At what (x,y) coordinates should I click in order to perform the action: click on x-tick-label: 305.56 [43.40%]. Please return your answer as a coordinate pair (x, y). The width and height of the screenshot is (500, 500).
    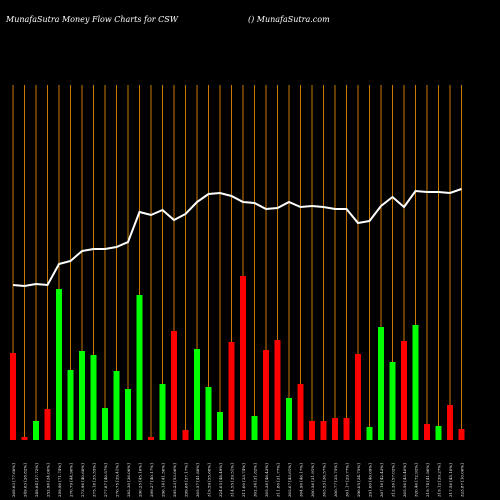
    Looking at the image, I should click on (404, 480).